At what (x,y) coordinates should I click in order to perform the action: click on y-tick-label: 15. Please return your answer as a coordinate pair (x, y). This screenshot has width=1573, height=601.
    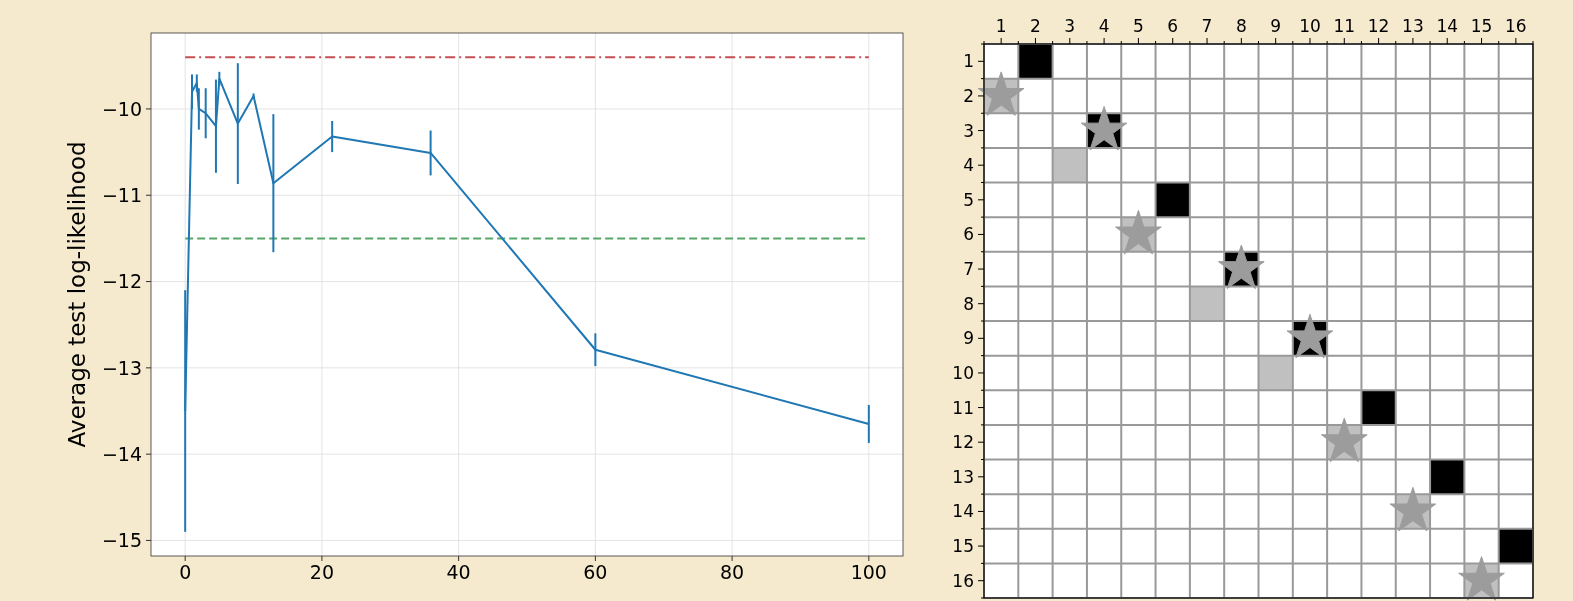
    Looking at the image, I should click on (963, 546).